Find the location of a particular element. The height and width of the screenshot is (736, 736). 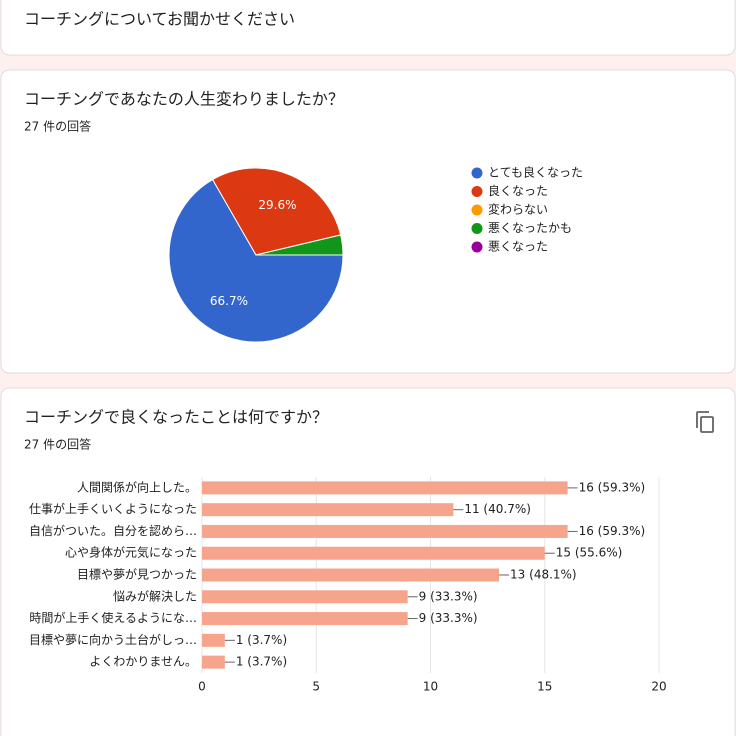

question-title: コーチングであなたの人生変わりましたか？ is located at coordinates (184, 99).